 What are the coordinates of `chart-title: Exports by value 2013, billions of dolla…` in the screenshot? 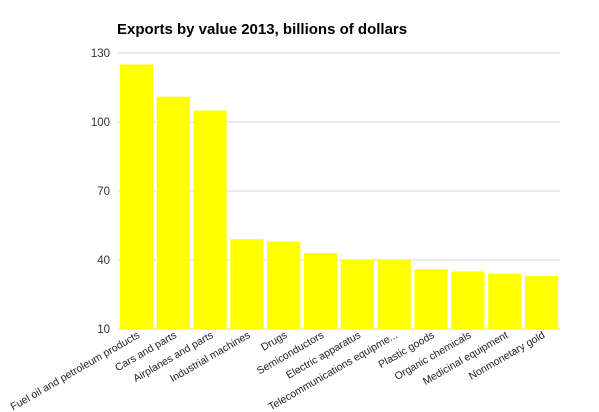 It's located at (262, 29).